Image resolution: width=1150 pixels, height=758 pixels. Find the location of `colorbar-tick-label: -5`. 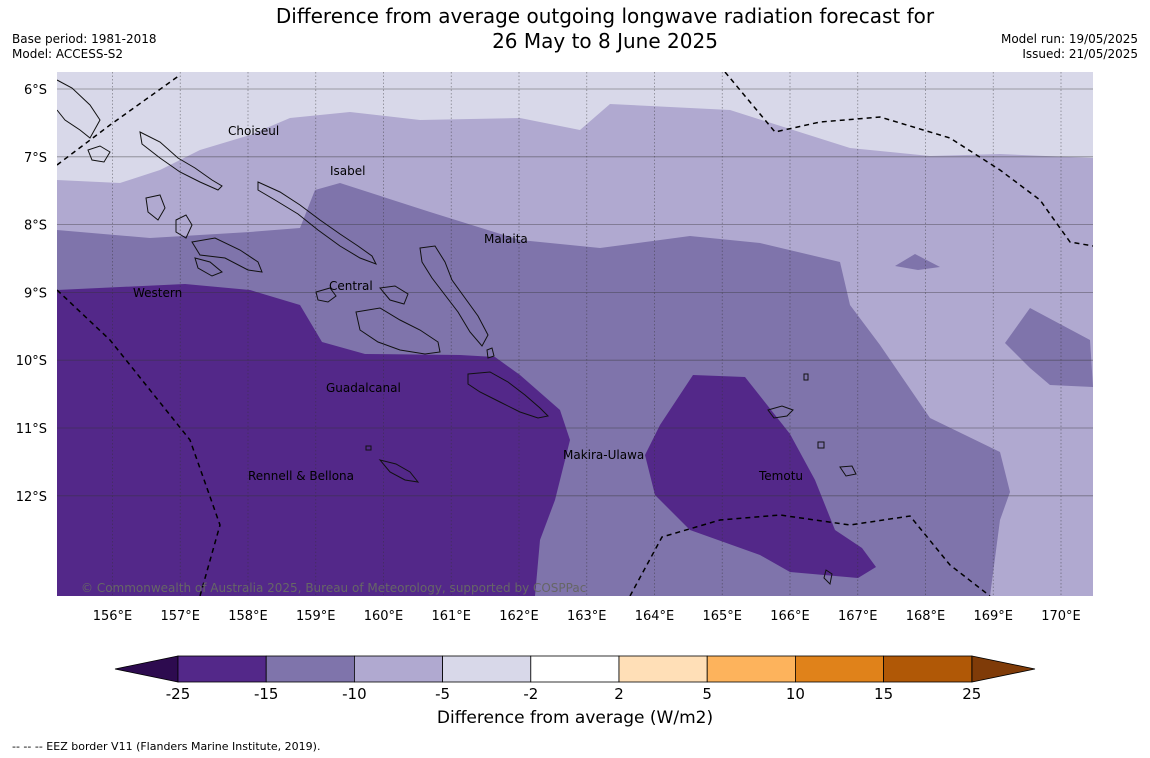

colorbar-tick-label: -5 is located at coordinates (442, 694).